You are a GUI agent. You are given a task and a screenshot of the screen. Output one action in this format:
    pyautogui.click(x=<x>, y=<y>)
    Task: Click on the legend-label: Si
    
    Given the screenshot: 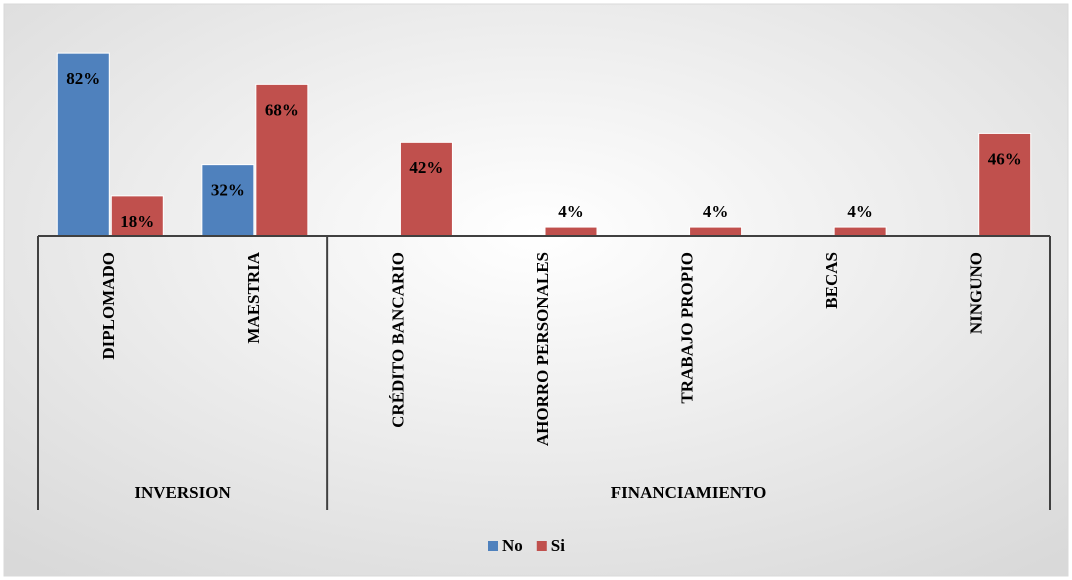 What is the action you would take?
    pyautogui.click(x=558, y=545)
    